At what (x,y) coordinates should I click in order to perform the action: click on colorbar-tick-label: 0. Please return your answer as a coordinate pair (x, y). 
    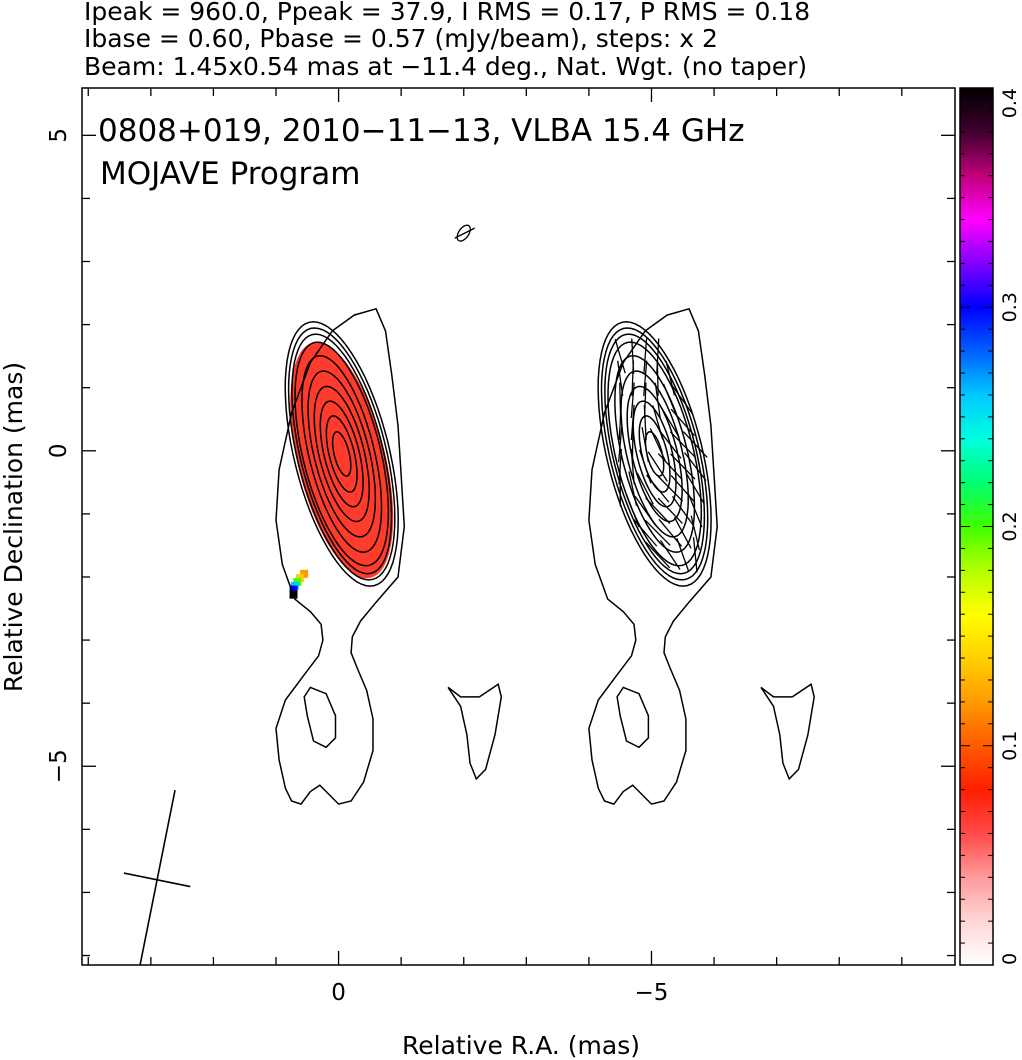
    Looking at the image, I should click on (1010, 959).